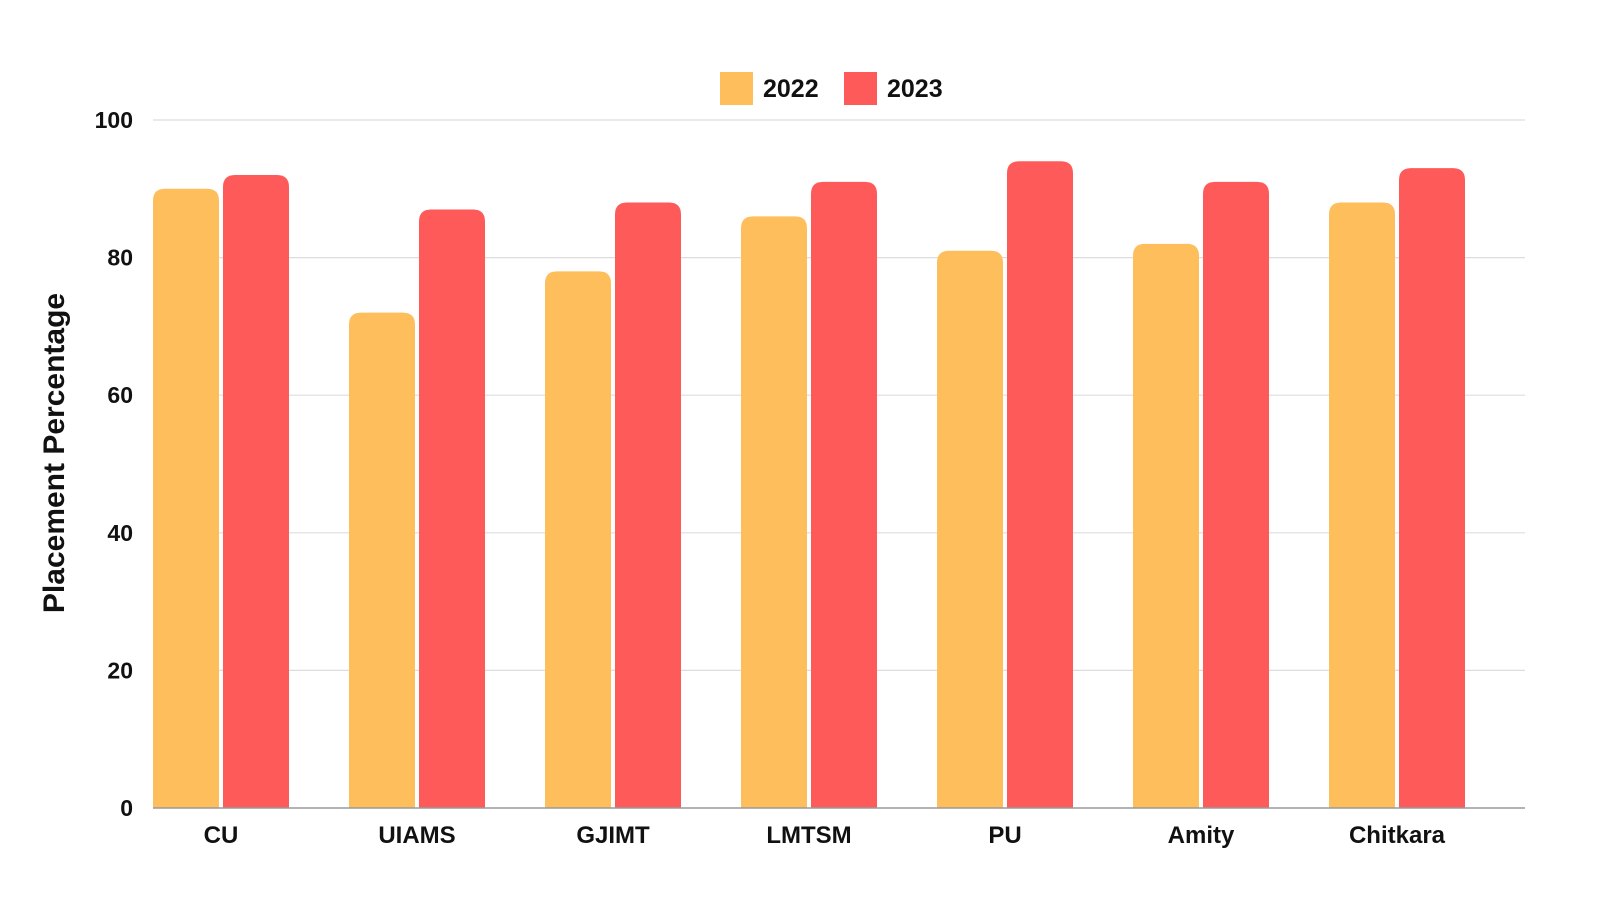  I want to click on bar-2023-lmtsm, so click(844, 495).